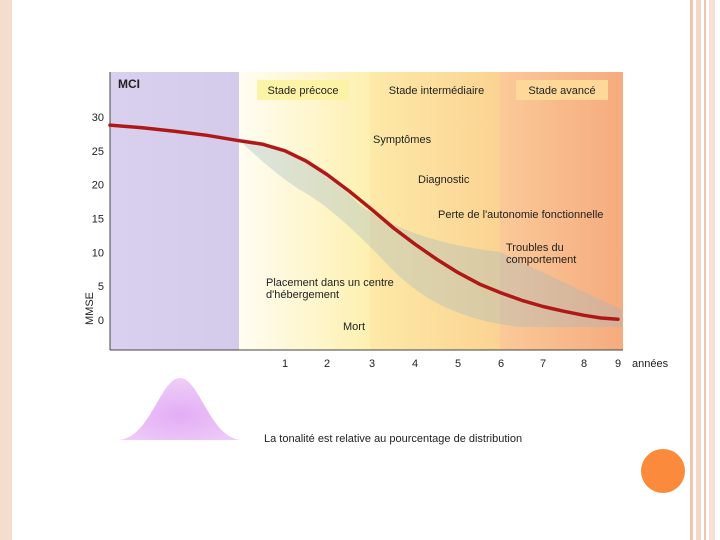  What do you see at coordinates (402, 140) in the screenshot?
I see `event-label-1: Symptômes` at bounding box center [402, 140].